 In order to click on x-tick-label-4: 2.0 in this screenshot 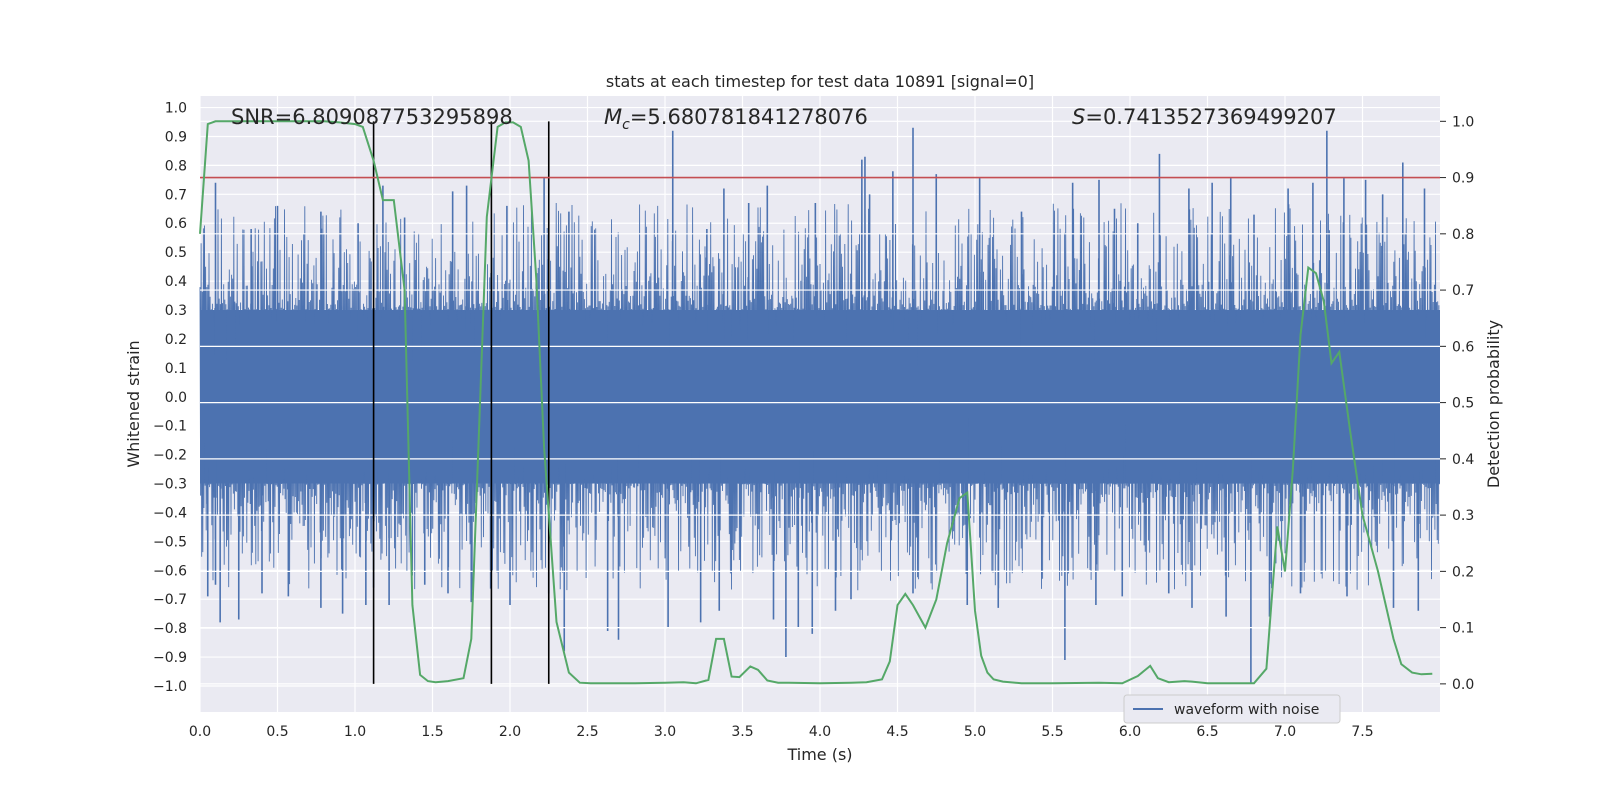, I will do `click(510, 732)`.